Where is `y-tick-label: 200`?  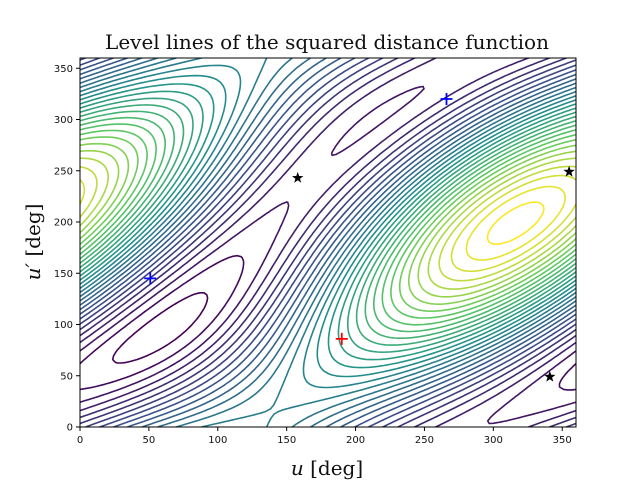
y-tick-label: 200 is located at coordinates (63, 223).